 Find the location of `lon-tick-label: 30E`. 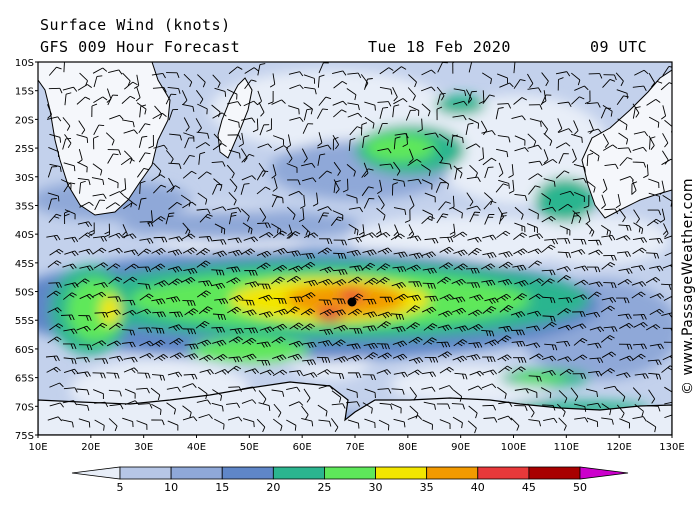

lon-tick-label: 30E is located at coordinates (143, 447).